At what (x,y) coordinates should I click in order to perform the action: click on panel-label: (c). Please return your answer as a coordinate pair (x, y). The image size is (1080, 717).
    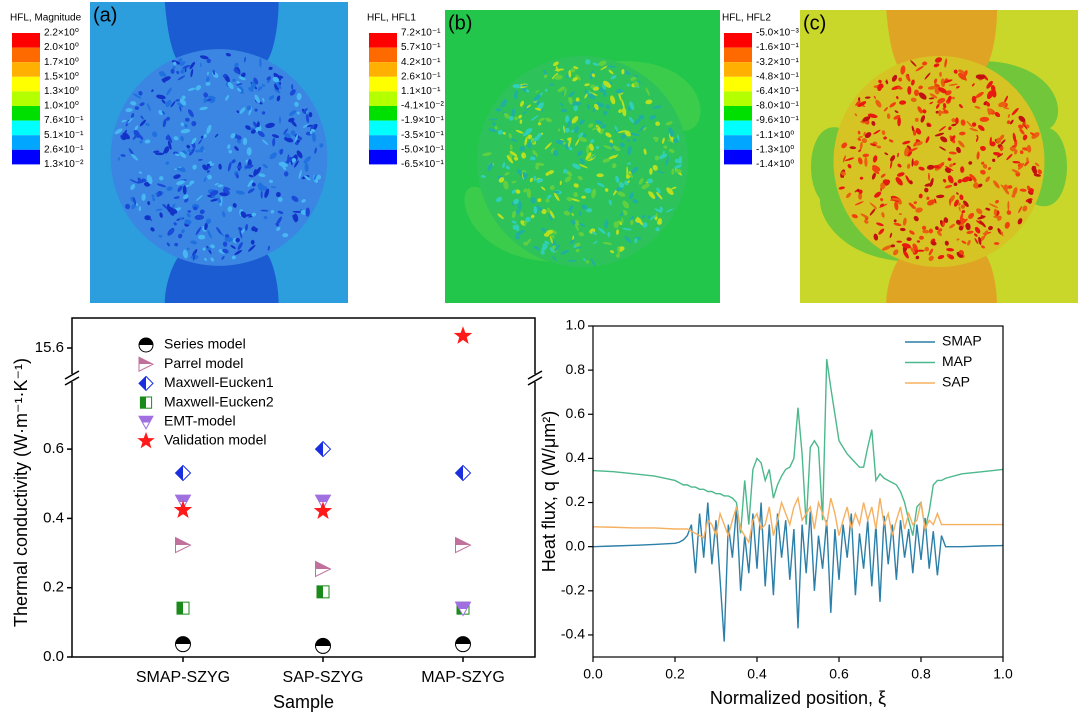
    Looking at the image, I should click on (814, 23).